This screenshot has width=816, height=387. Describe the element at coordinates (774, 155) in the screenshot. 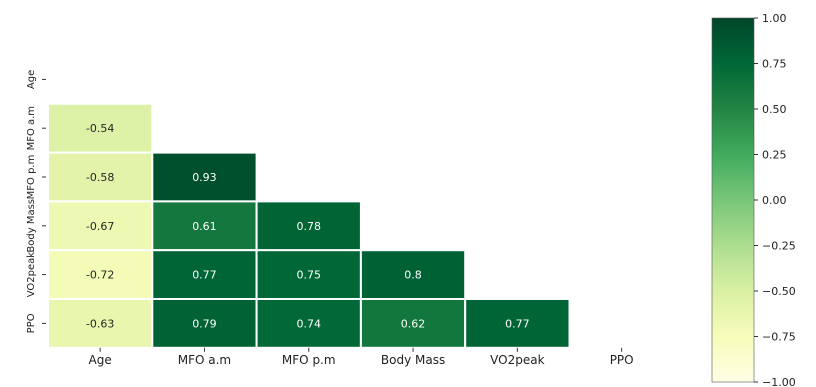

I see `colorbar-tick-label: 0.25` at that location.